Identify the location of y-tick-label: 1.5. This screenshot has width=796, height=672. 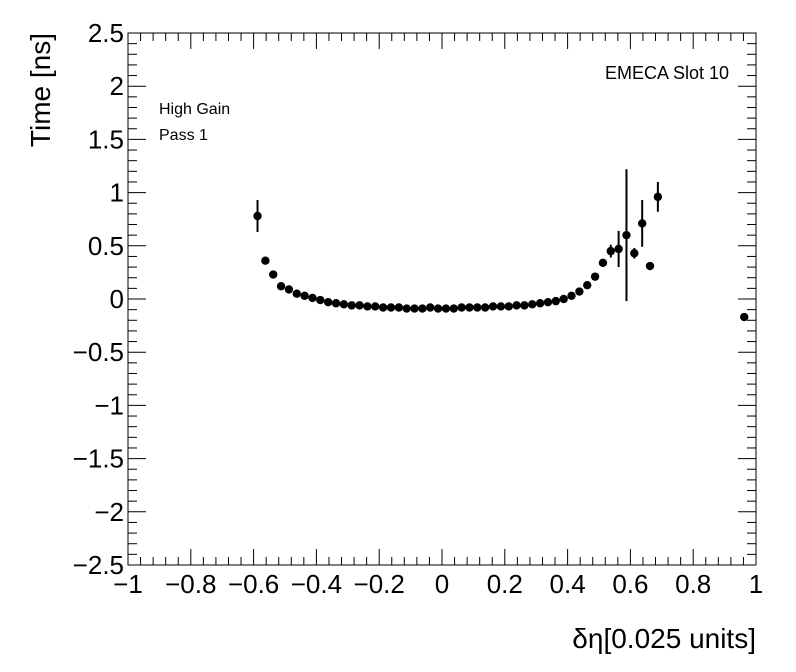
(106, 139).